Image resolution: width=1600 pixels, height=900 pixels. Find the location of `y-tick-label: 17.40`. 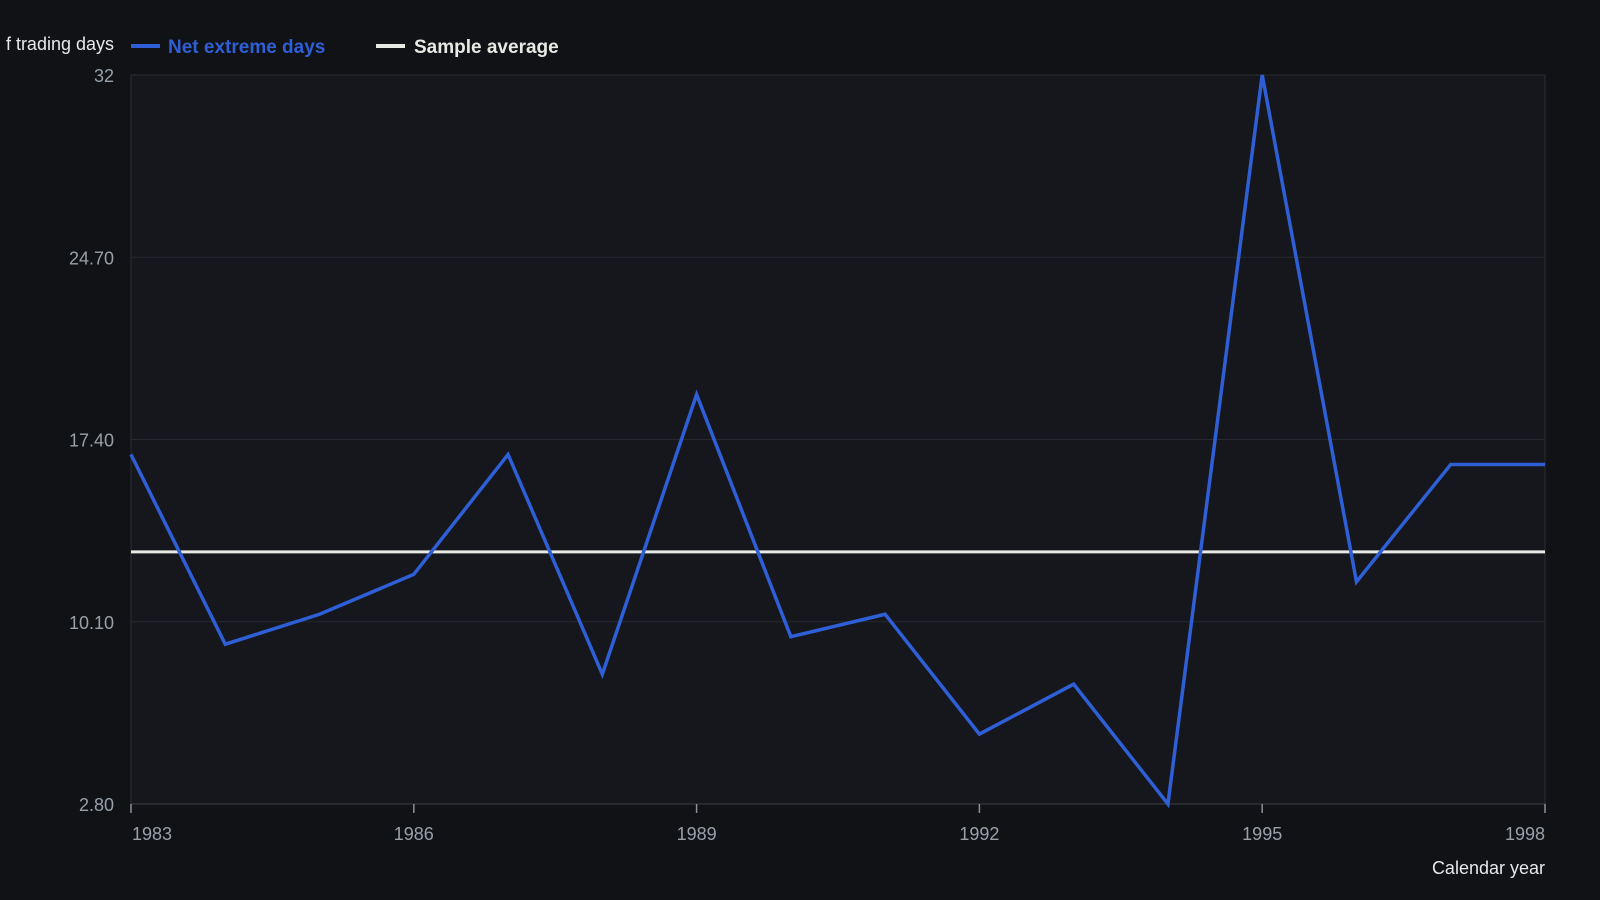

y-tick-label: 17.40 is located at coordinates (91, 441).